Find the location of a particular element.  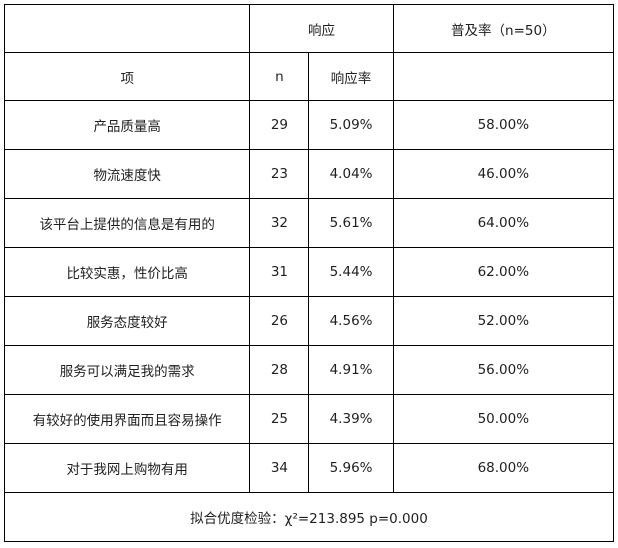

item-cell: 物流速度快 is located at coordinates (127, 174).